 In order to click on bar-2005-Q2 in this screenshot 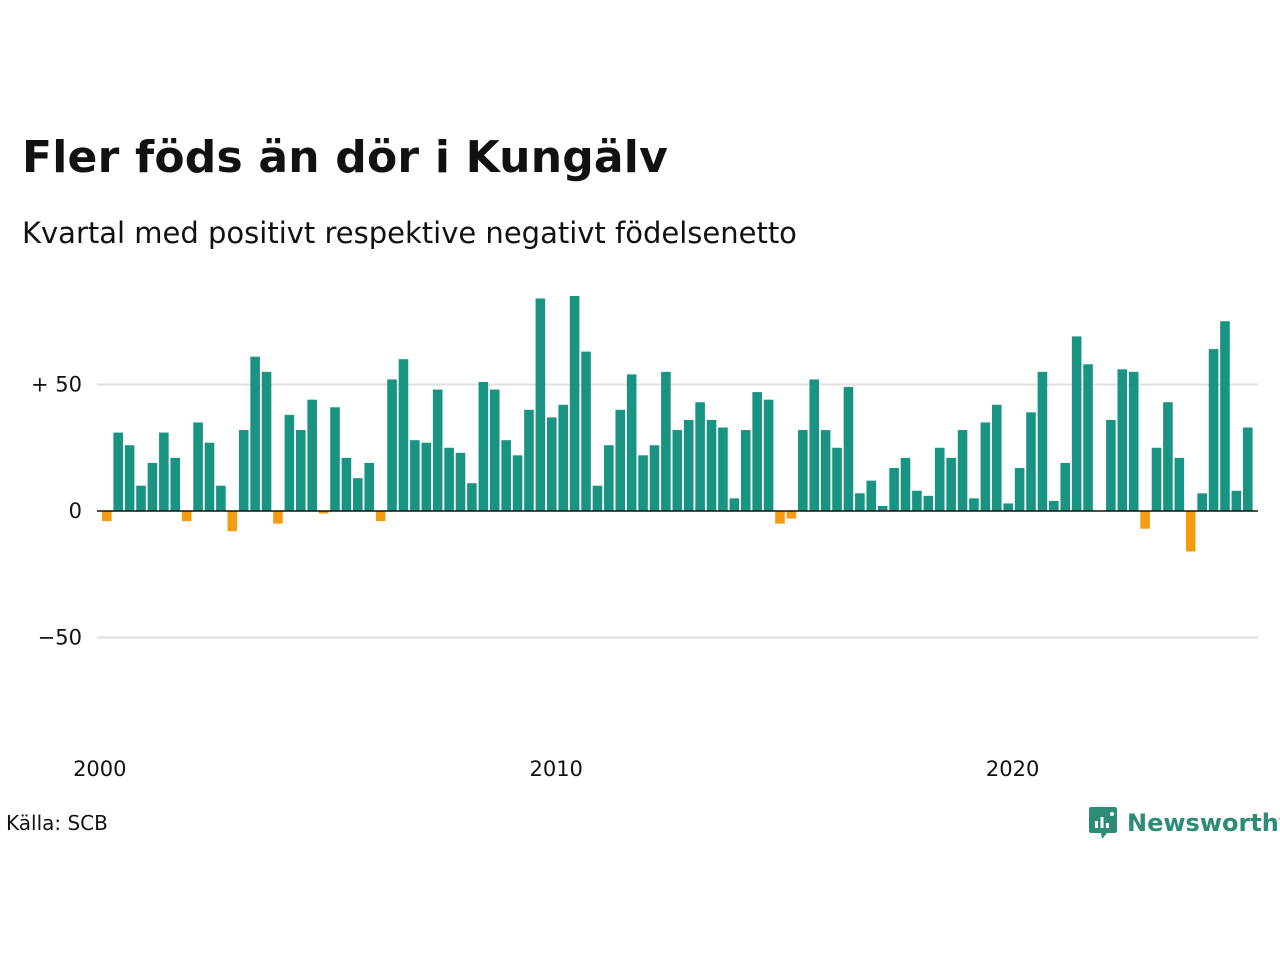, I will do `click(346, 484)`.